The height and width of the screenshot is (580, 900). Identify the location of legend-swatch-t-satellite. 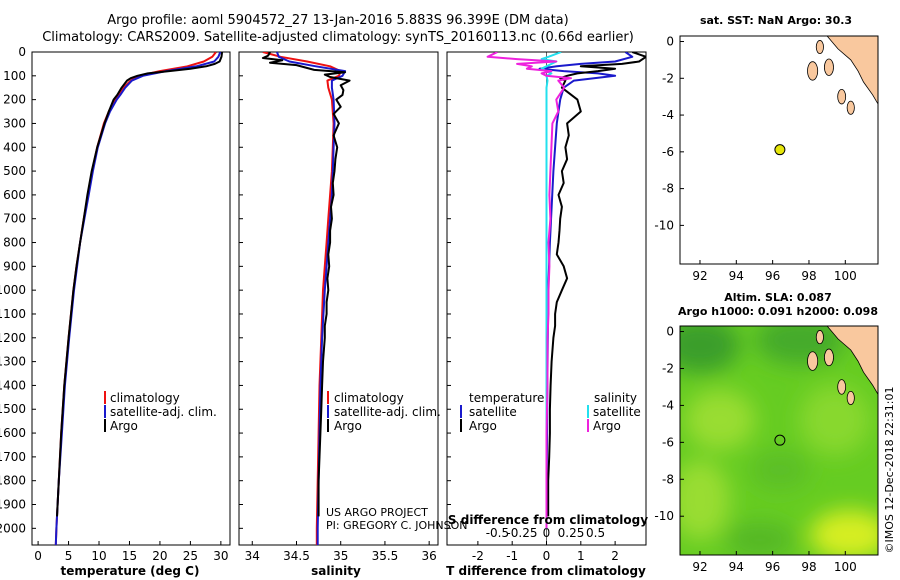
(461, 411).